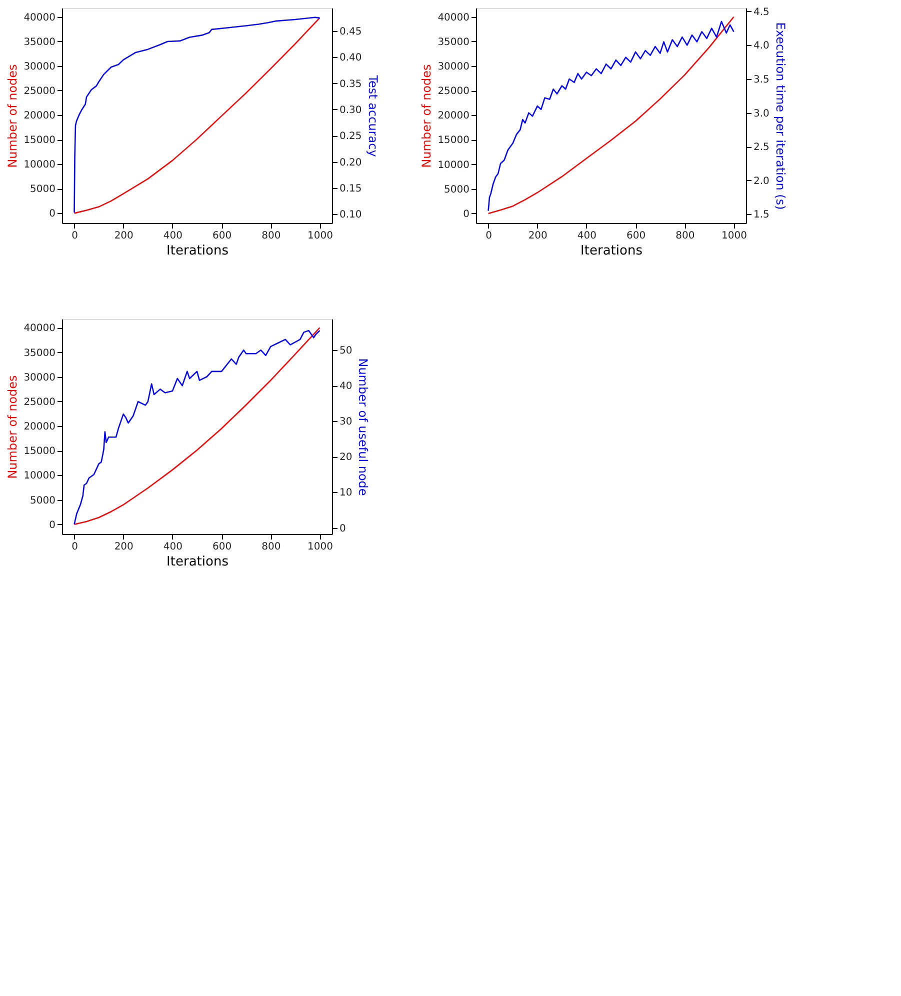 The width and height of the screenshot is (901, 996). I want to click on y2-axis-title: Test accuracy, so click(373, 115).